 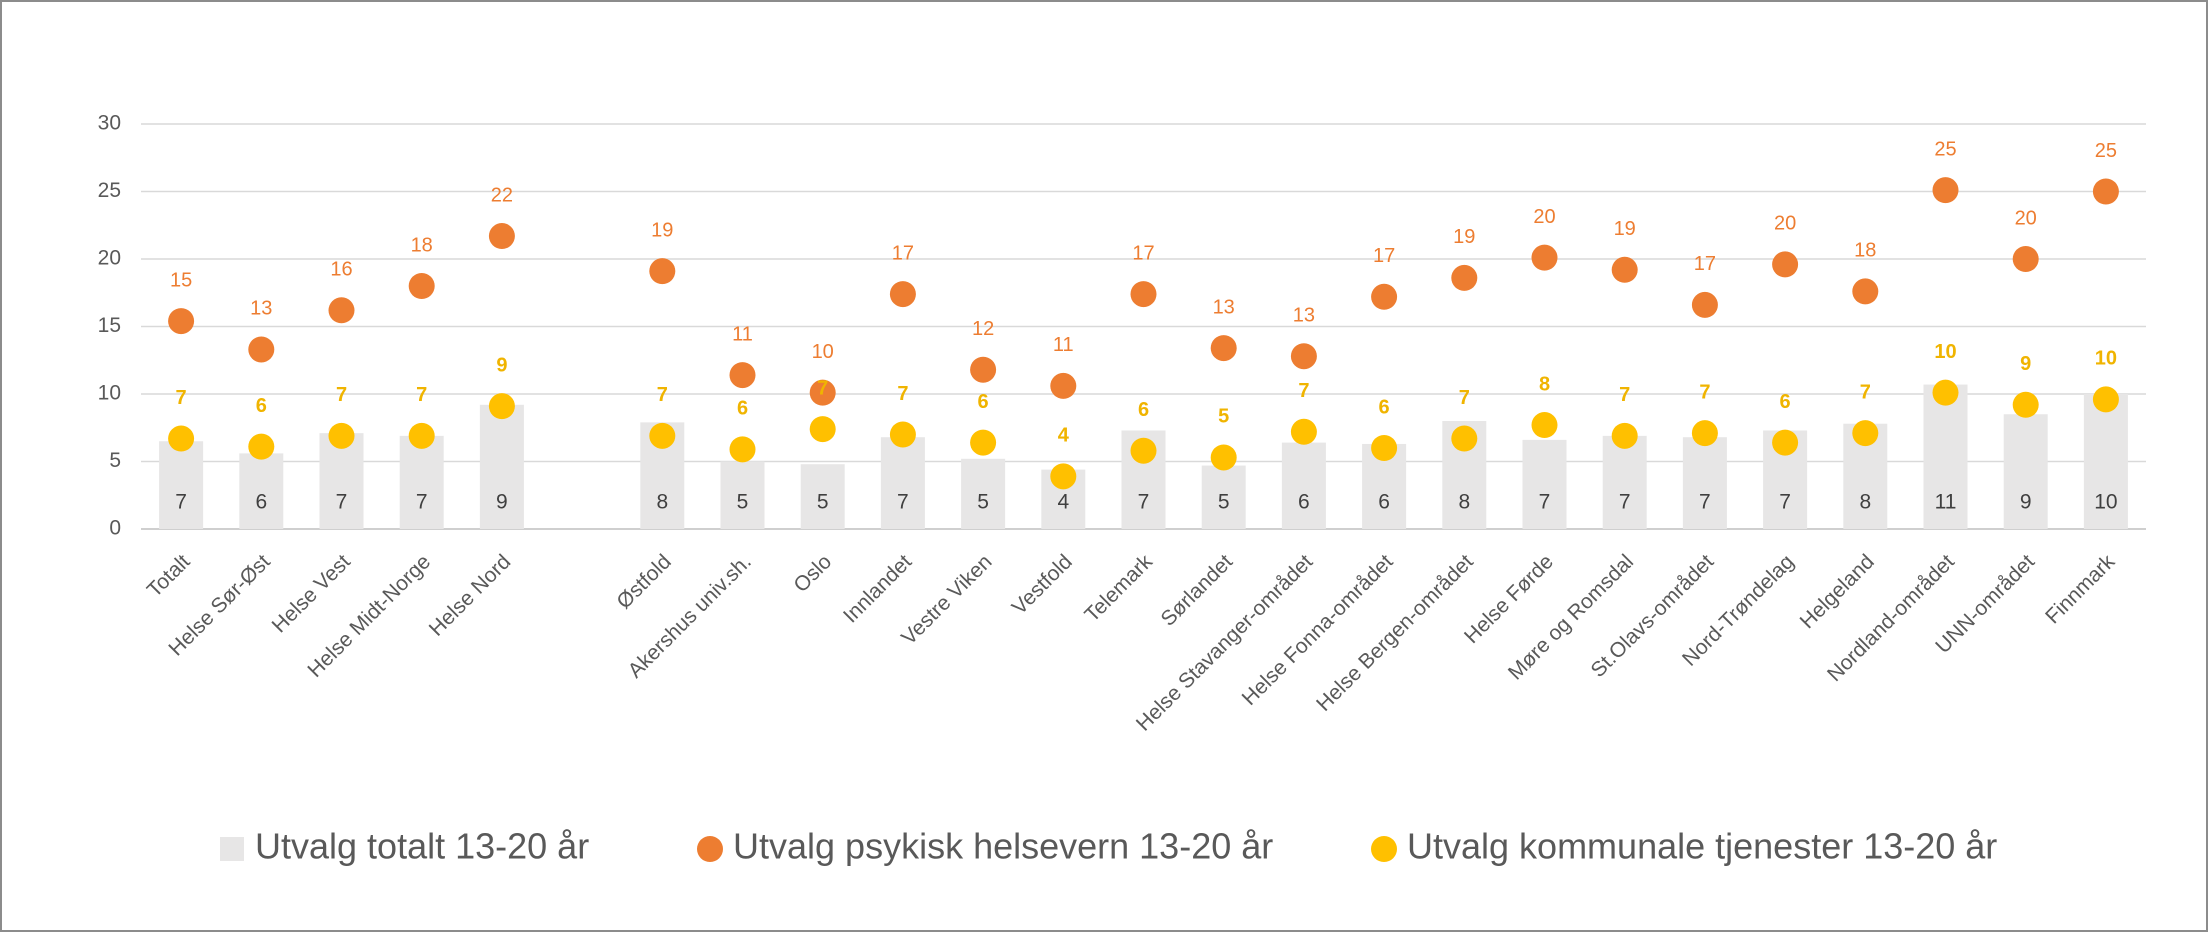 What do you see at coordinates (1063, 502) in the screenshot?
I see `bar-value-label: 4` at bounding box center [1063, 502].